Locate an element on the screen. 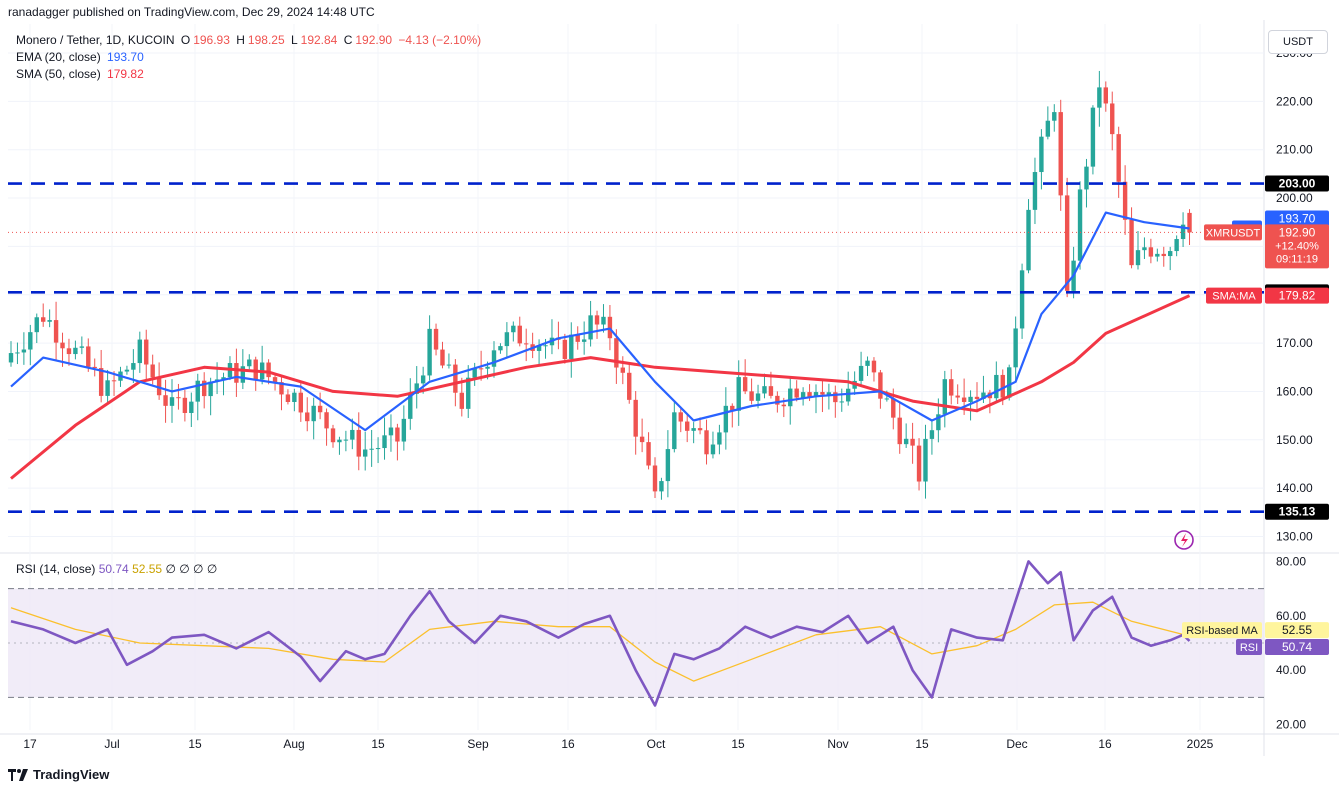  footer-brand: TradingView is located at coordinates (58, 774).